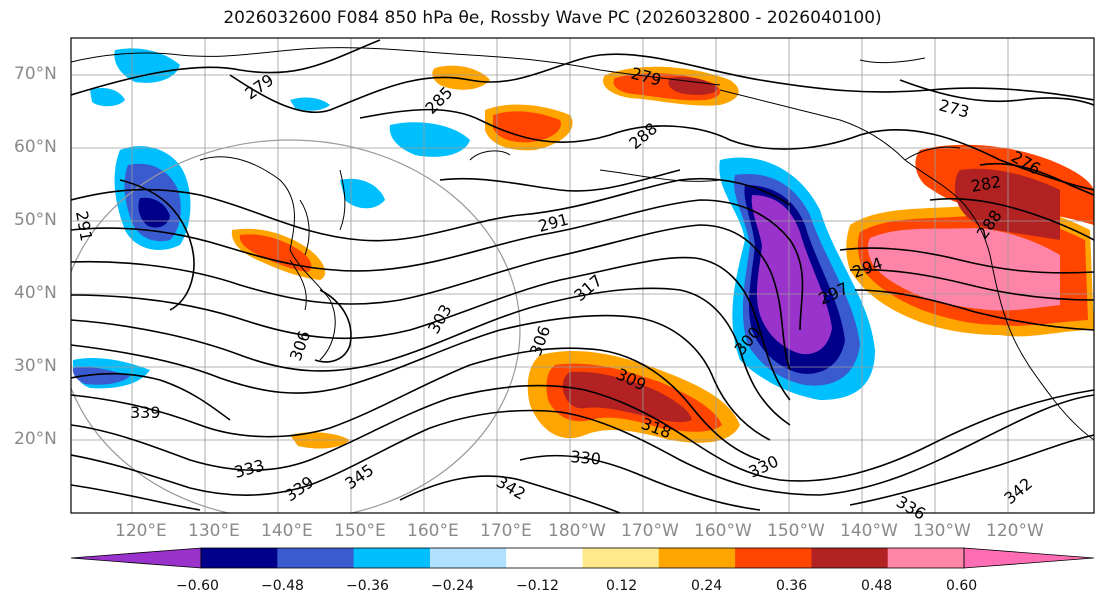 The width and height of the screenshot is (1105, 606). I want to click on lon-label-180w: 180°W, so click(577, 531).